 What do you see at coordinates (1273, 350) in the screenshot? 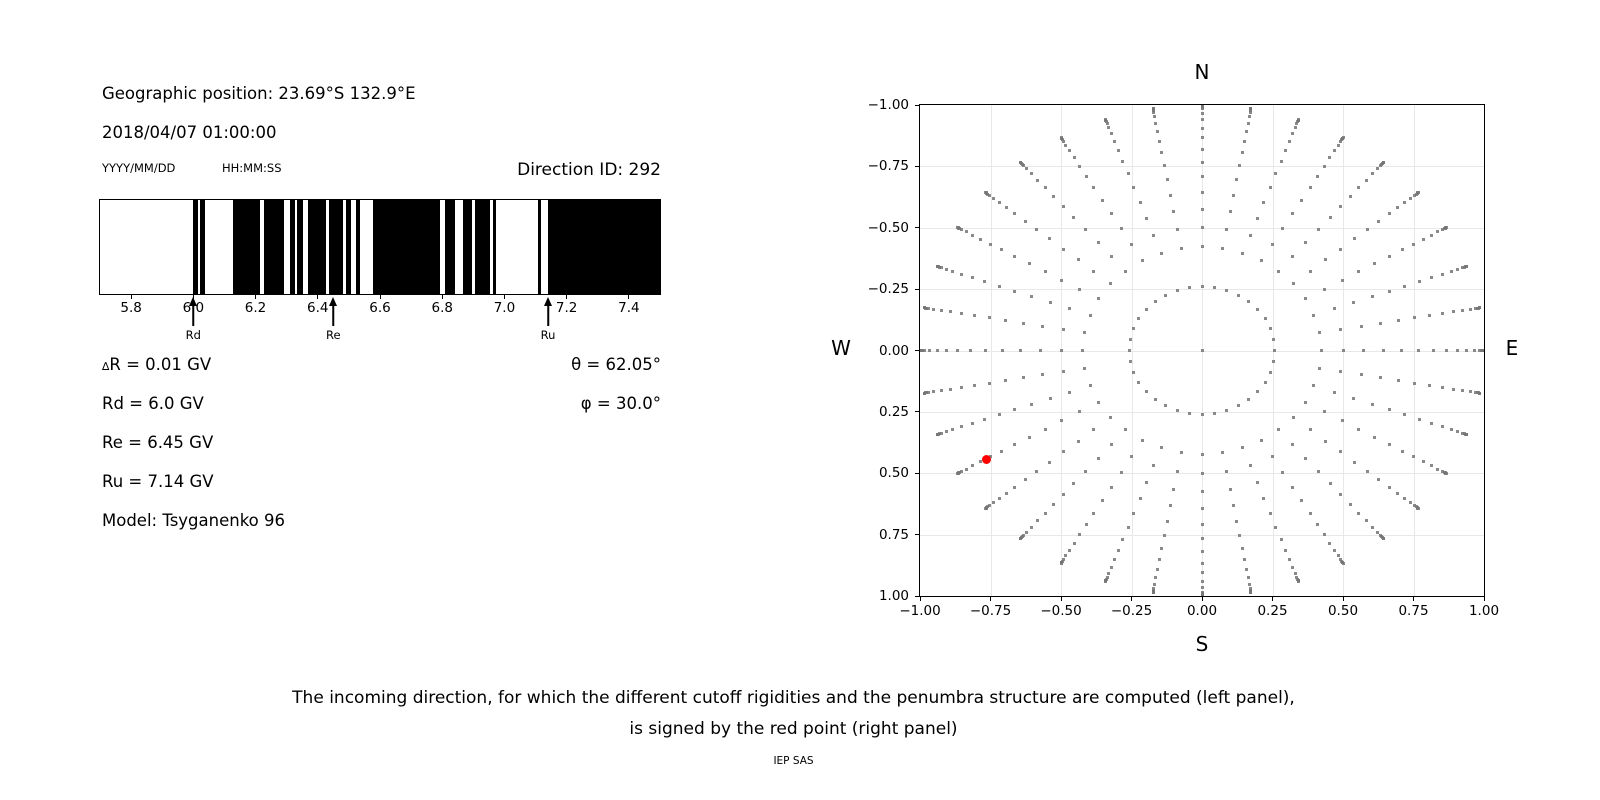
I see `grid-line-vertical` at bounding box center [1273, 350].